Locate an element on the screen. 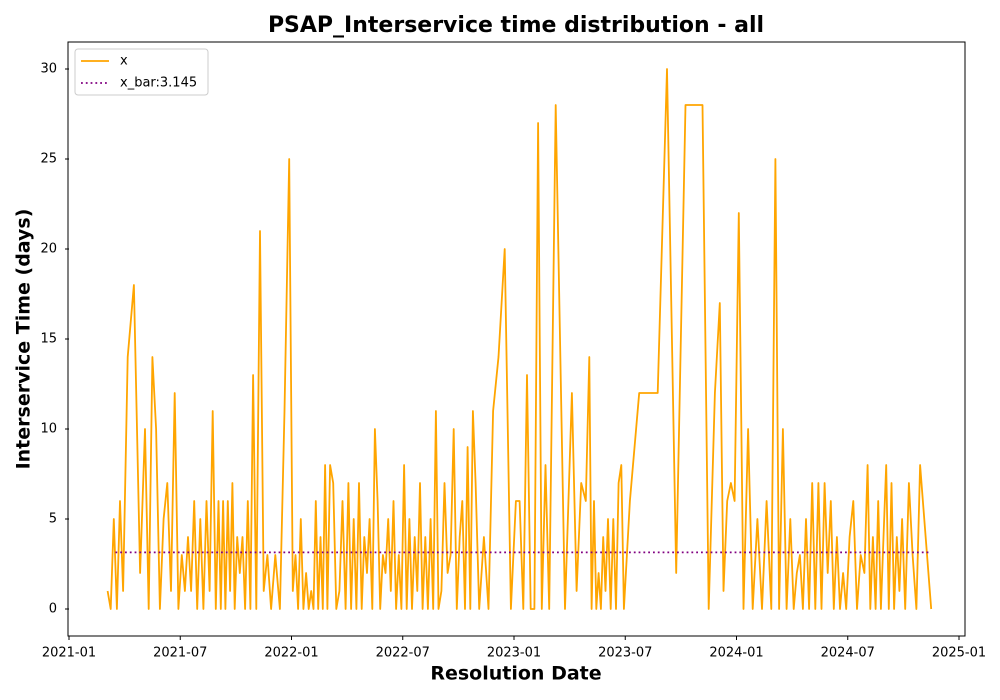 This screenshot has height=700, width=1000. y-tick-label: 20 is located at coordinates (48, 249).